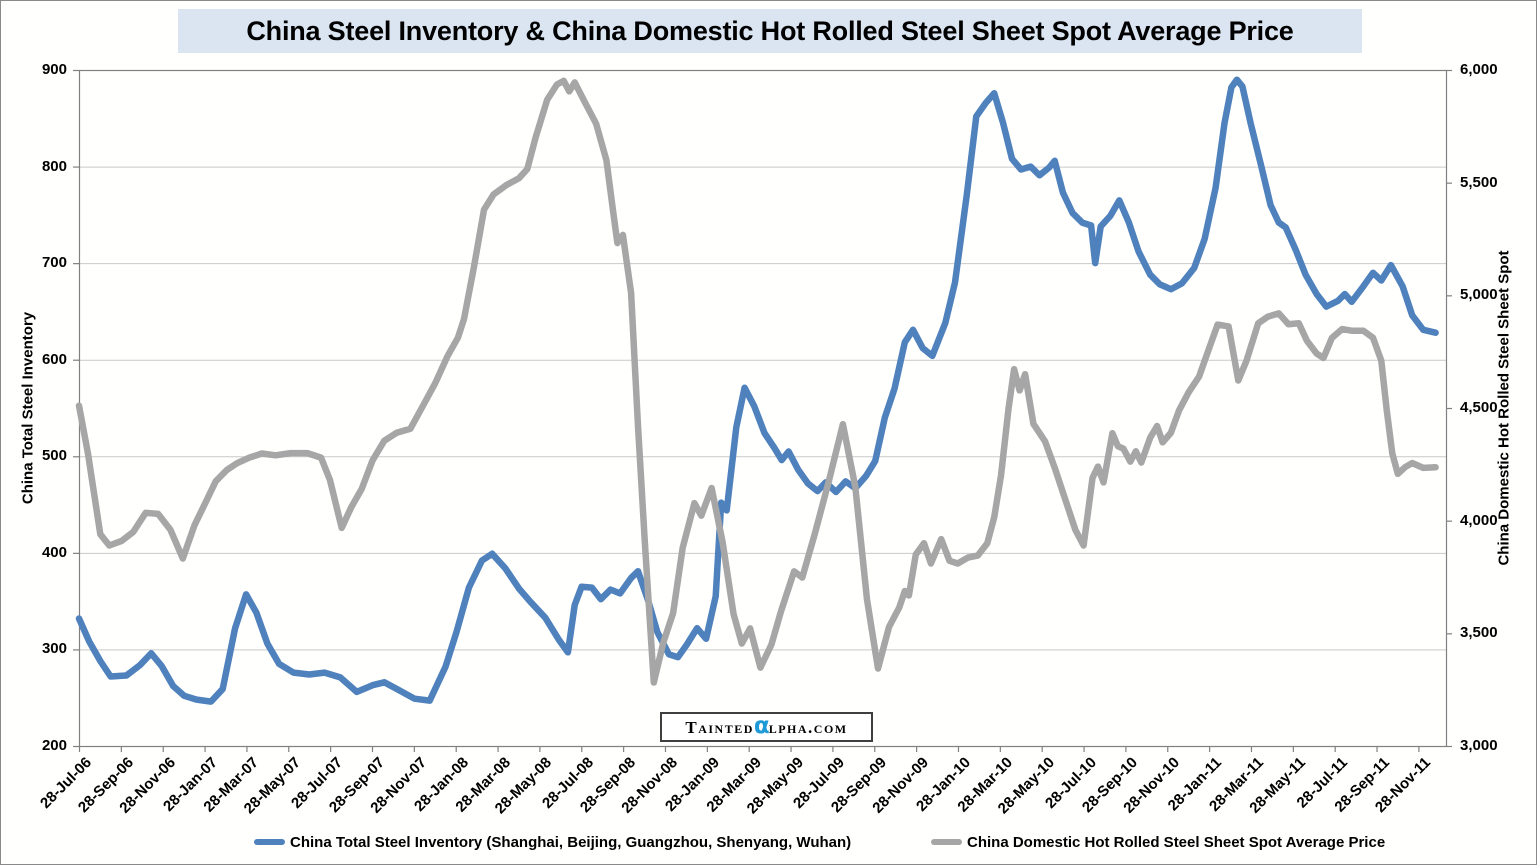 The height and width of the screenshot is (865, 1537). I want to click on left-axis-tick-label: 200, so click(54, 745).